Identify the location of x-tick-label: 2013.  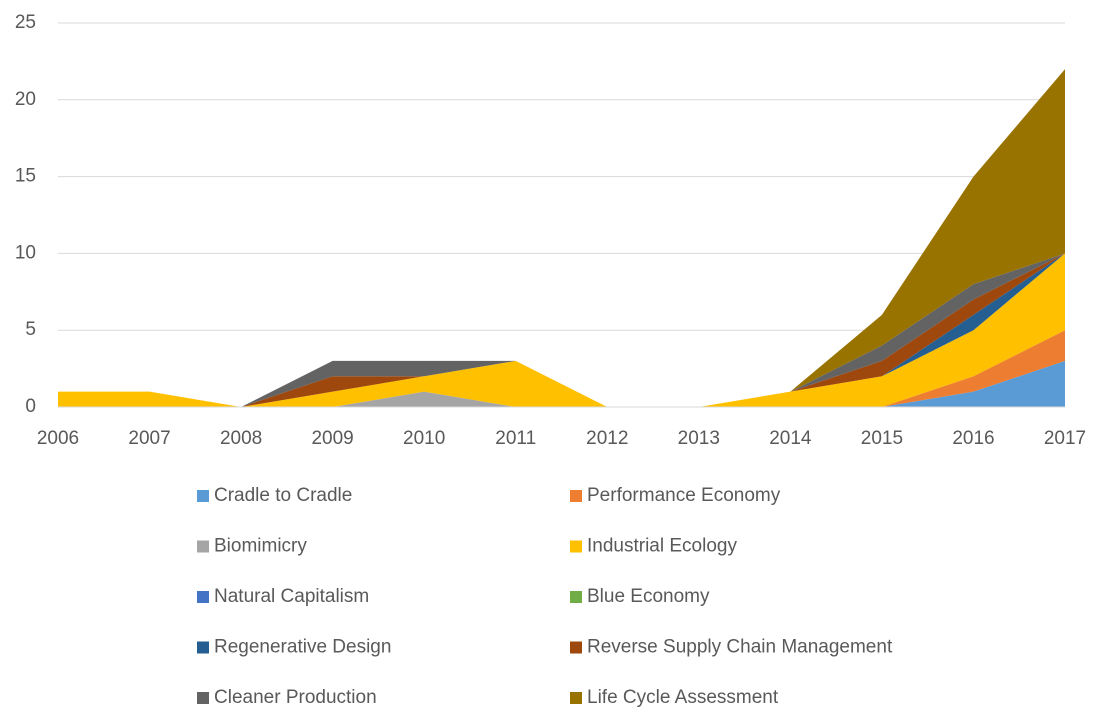
(699, 438).